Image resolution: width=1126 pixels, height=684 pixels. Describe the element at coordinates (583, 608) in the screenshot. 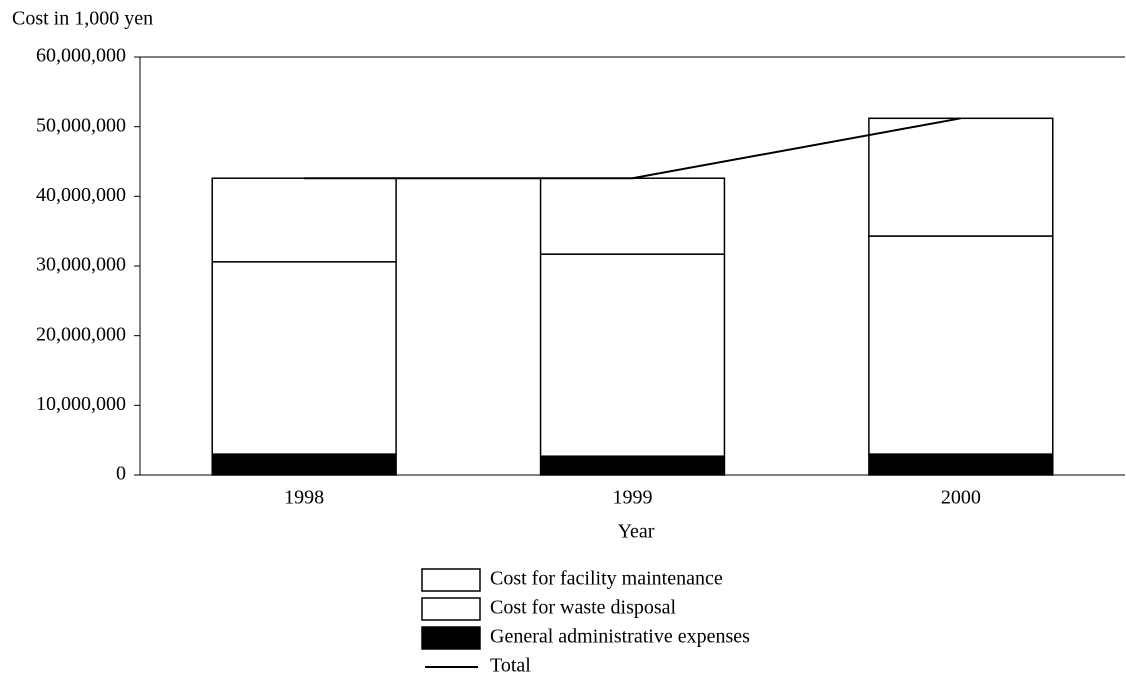

I see `legend-label: Cost for waste disposal` at that location.